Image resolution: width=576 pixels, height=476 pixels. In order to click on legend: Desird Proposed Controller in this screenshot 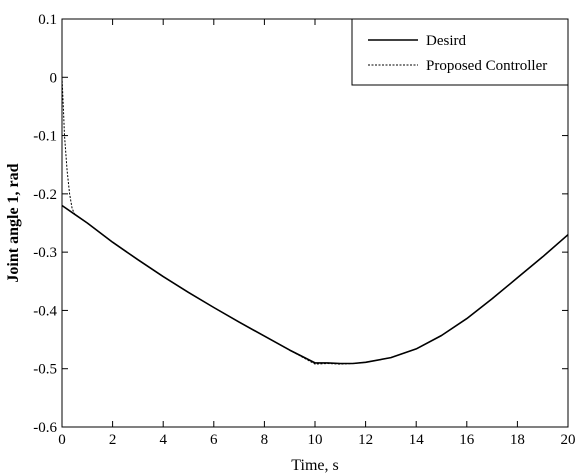, I will do `click(460, 52)`.